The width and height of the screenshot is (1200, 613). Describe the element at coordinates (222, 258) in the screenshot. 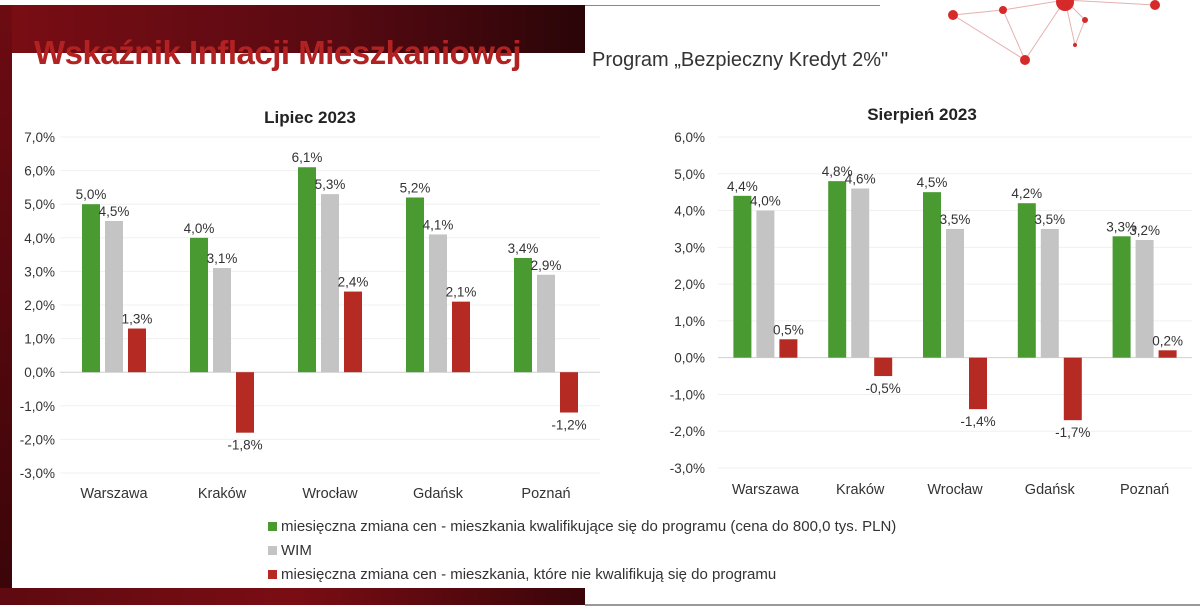

I see `data-label: 3,1%` at that location.